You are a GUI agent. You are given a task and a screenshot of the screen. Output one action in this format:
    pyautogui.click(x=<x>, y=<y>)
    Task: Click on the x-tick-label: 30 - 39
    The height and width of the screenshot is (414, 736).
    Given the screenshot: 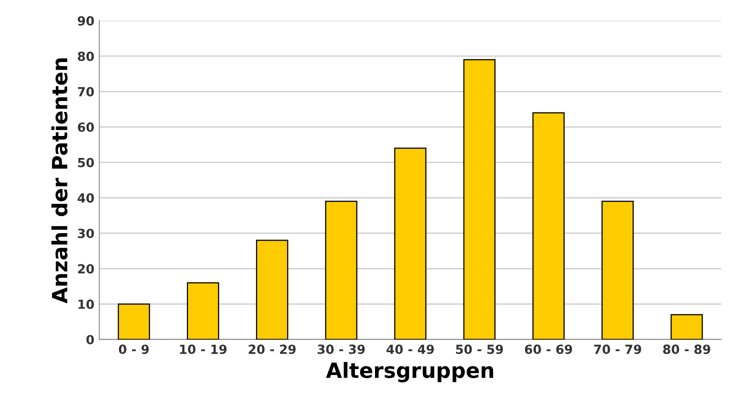 What is the action you would take?
    pyautogui.click(x=341, y=349)
    